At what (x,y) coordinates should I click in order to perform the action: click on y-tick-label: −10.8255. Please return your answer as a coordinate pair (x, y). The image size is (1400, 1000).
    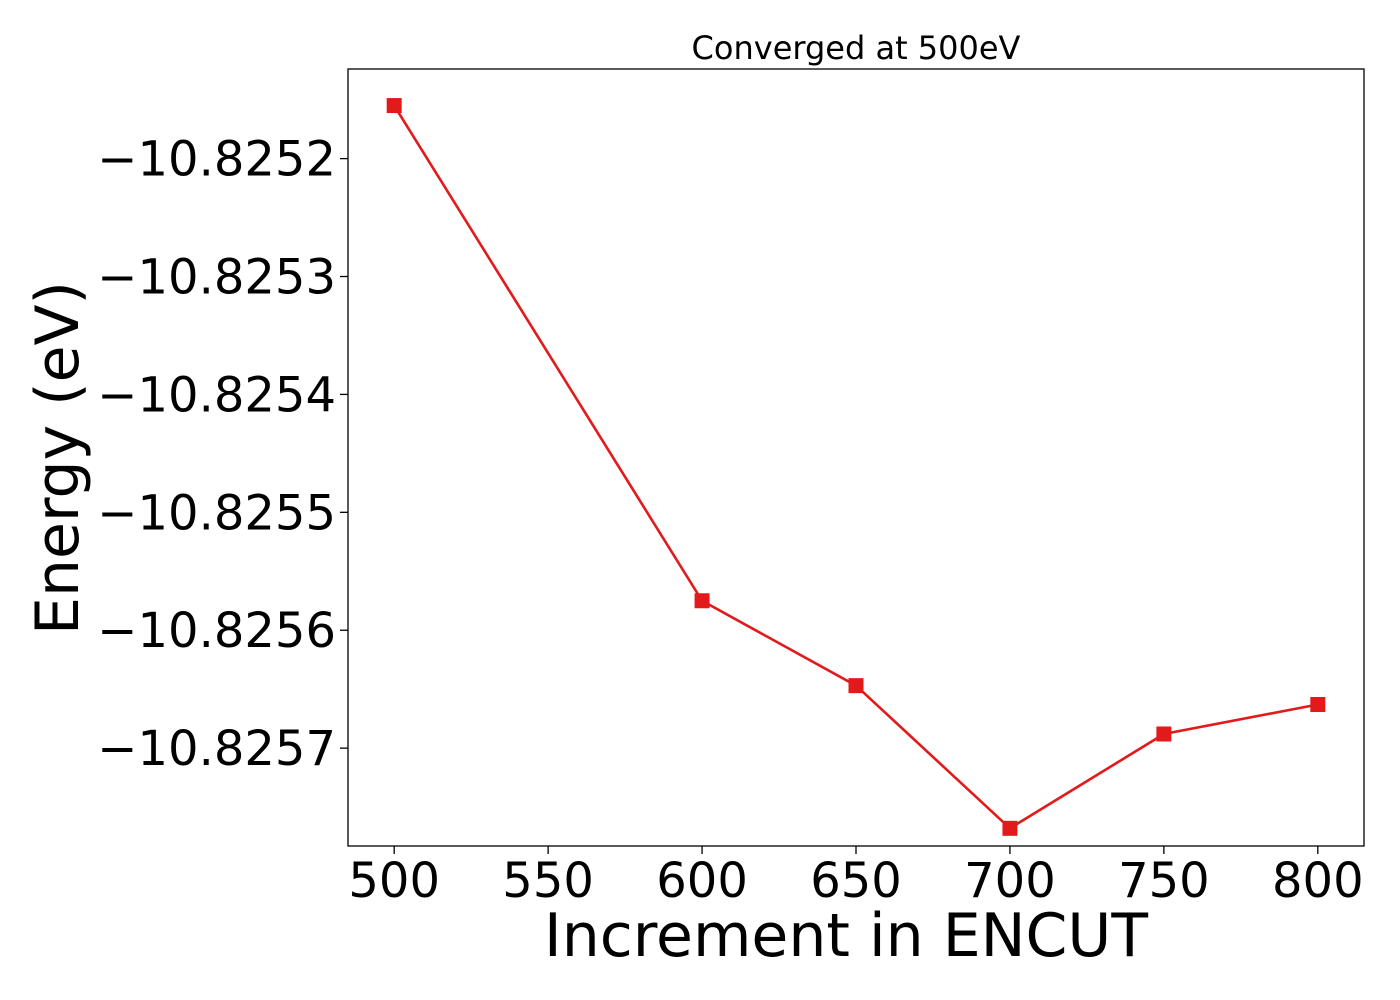
    Looking at the image, I should click on (216, 513).